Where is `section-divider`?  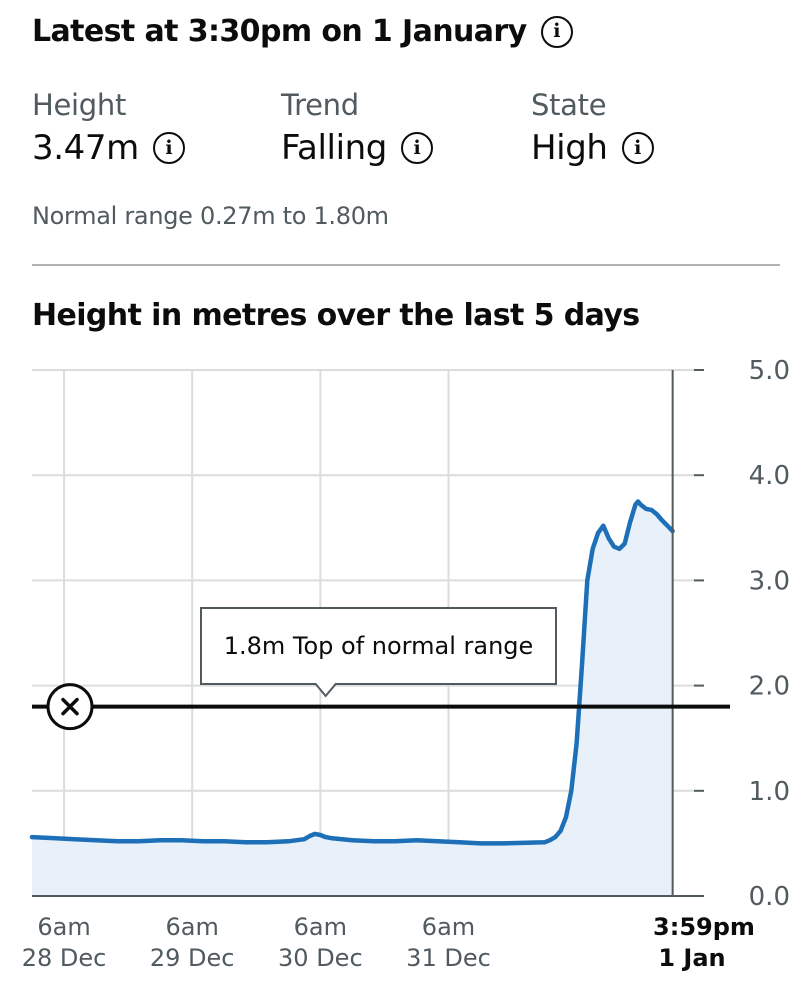 section-divider is located at coordinates (406, 265).